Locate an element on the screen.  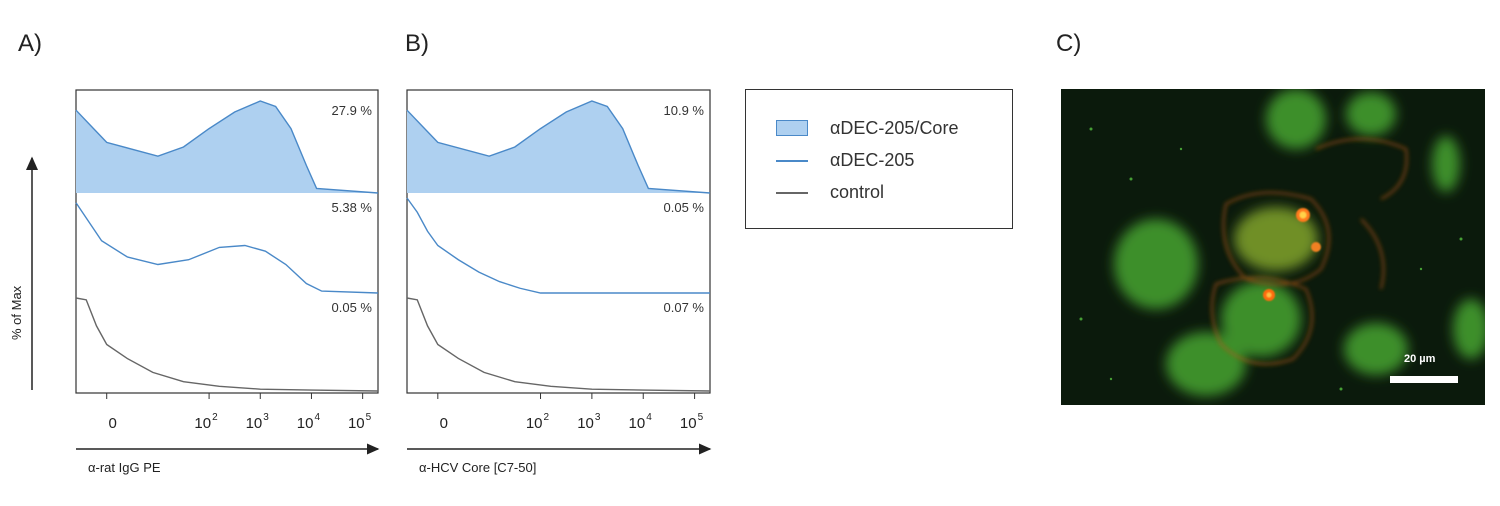
panel-label-c: C) is located at coordinates (1069, 43).